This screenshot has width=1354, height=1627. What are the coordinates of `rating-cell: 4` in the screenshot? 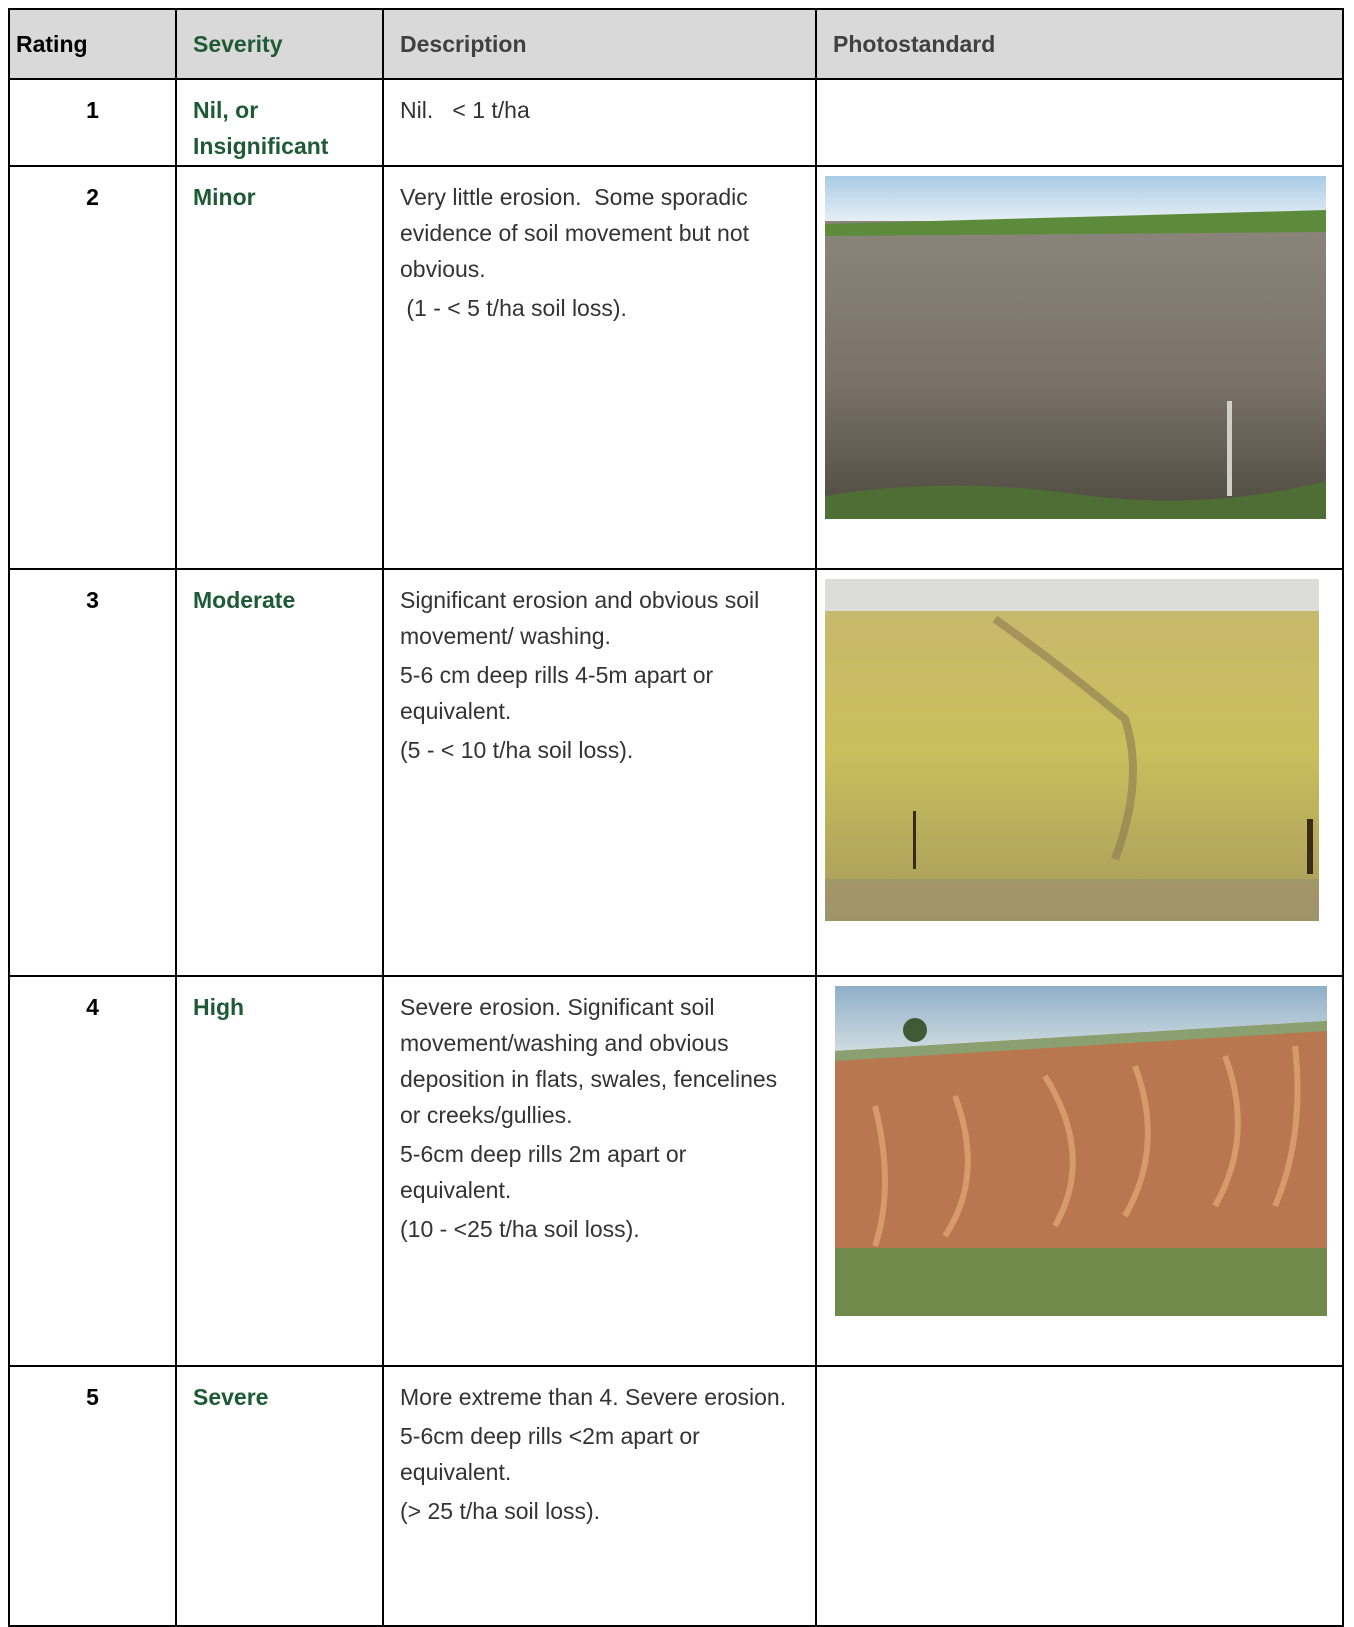 It's located at (92, 1171).